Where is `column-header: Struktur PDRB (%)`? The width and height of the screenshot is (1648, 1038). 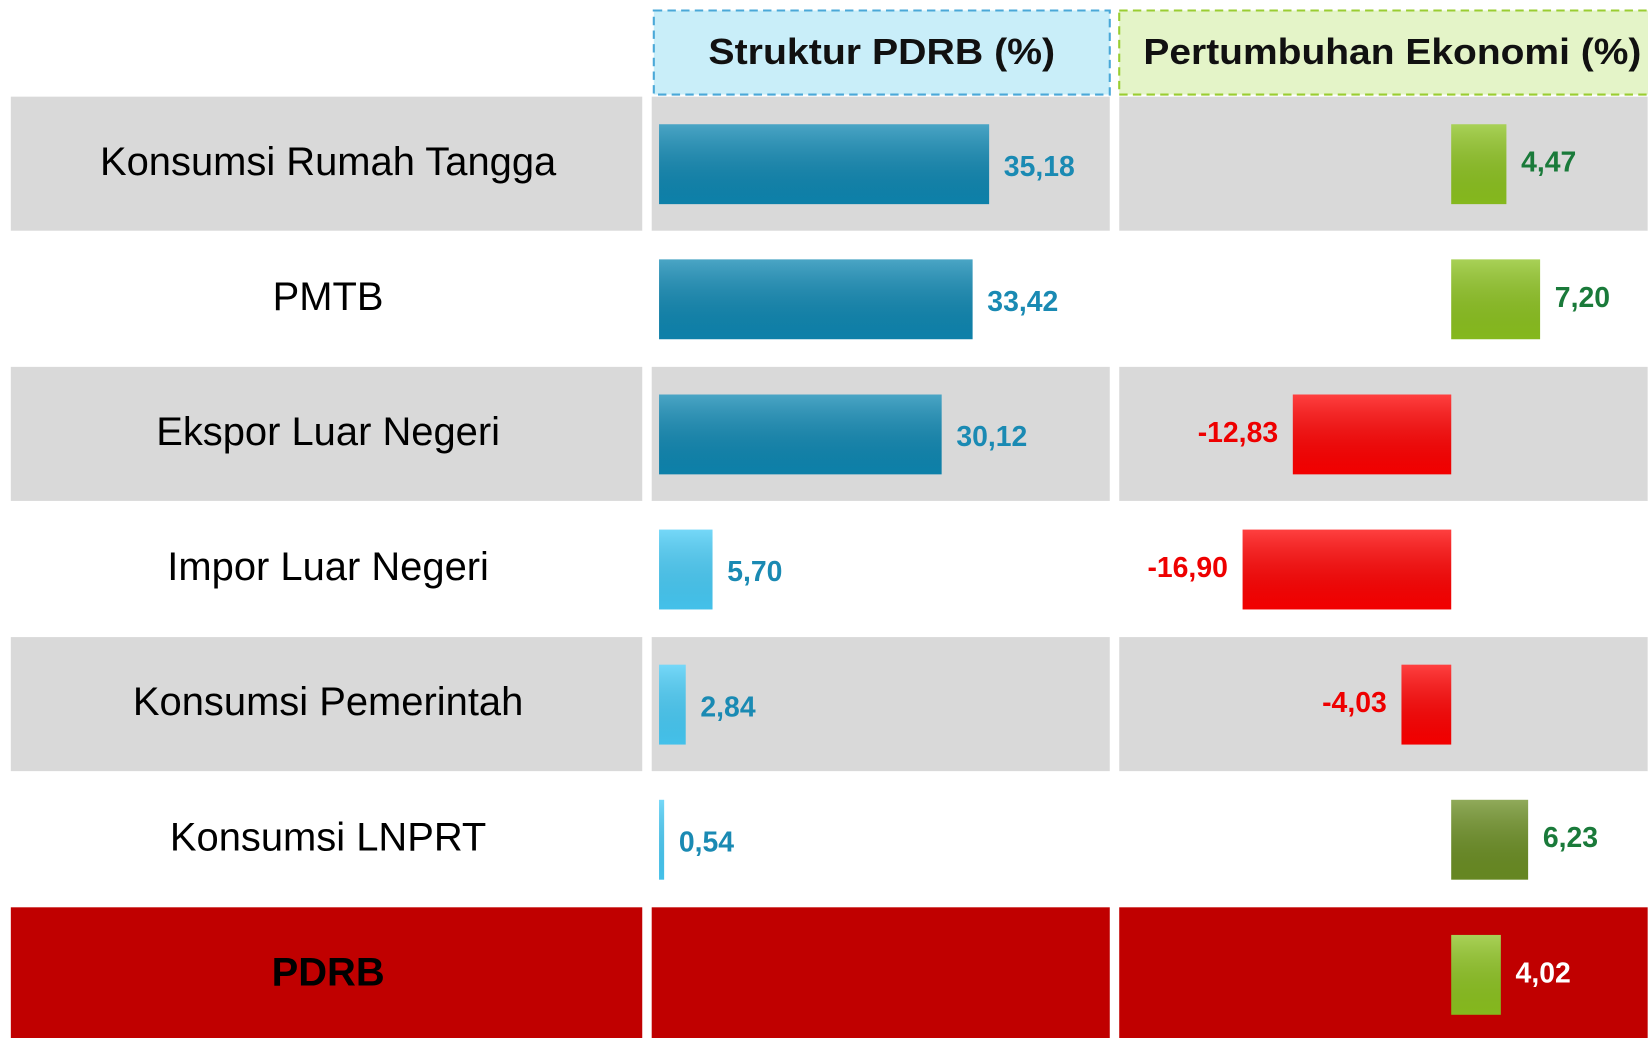 column-header: Struktur PDRB (%) is located at coordinates (881, 52).